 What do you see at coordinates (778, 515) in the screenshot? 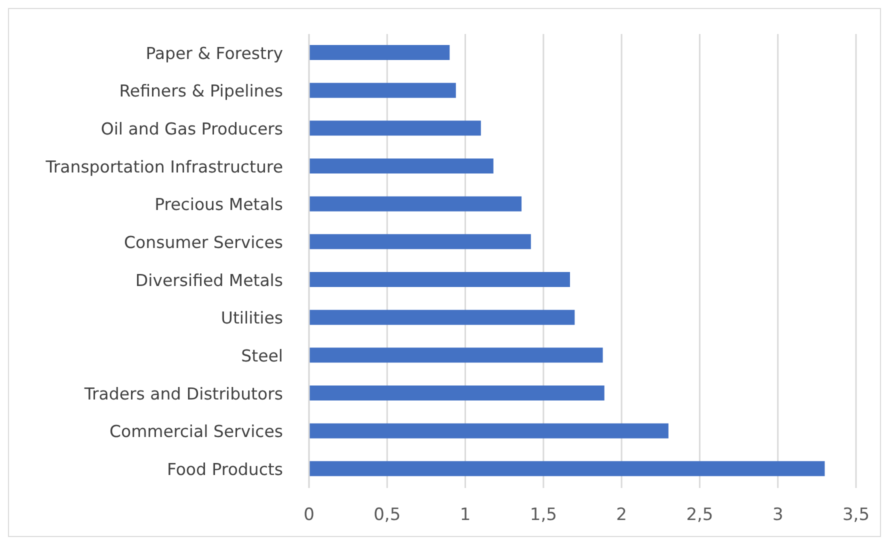
I see `x-tick-label: 3` at bounding box center [778, 515].